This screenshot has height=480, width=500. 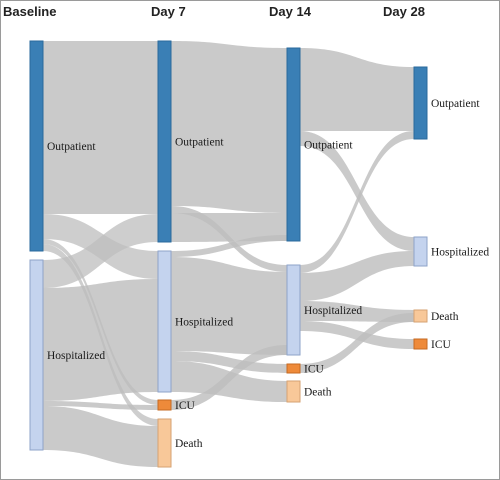 I want to click on node-d7-hosp, so click(x=164, y=321).